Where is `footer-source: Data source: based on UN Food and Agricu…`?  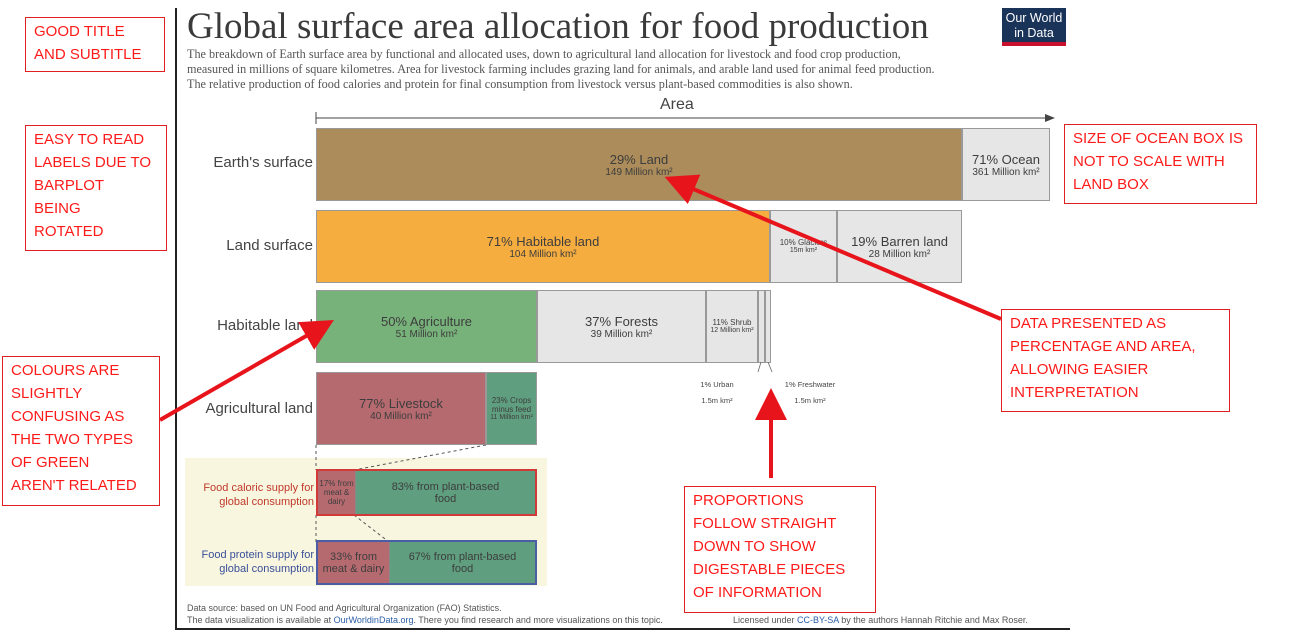 footer-source: Data source: based on UN Food and Agricu… is located at coordinates (344, 608).